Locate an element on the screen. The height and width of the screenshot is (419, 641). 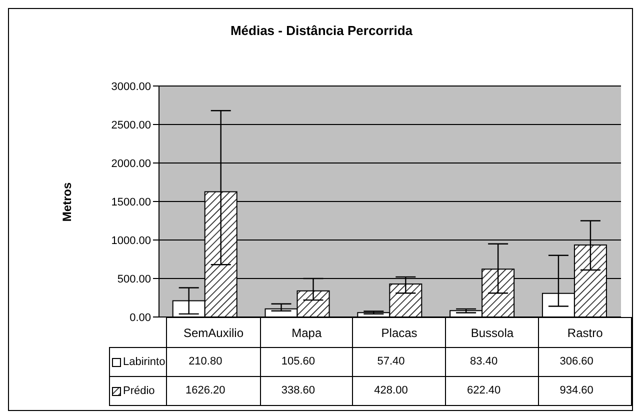
data-label: 210.80 is located at coordinates (205, 362).